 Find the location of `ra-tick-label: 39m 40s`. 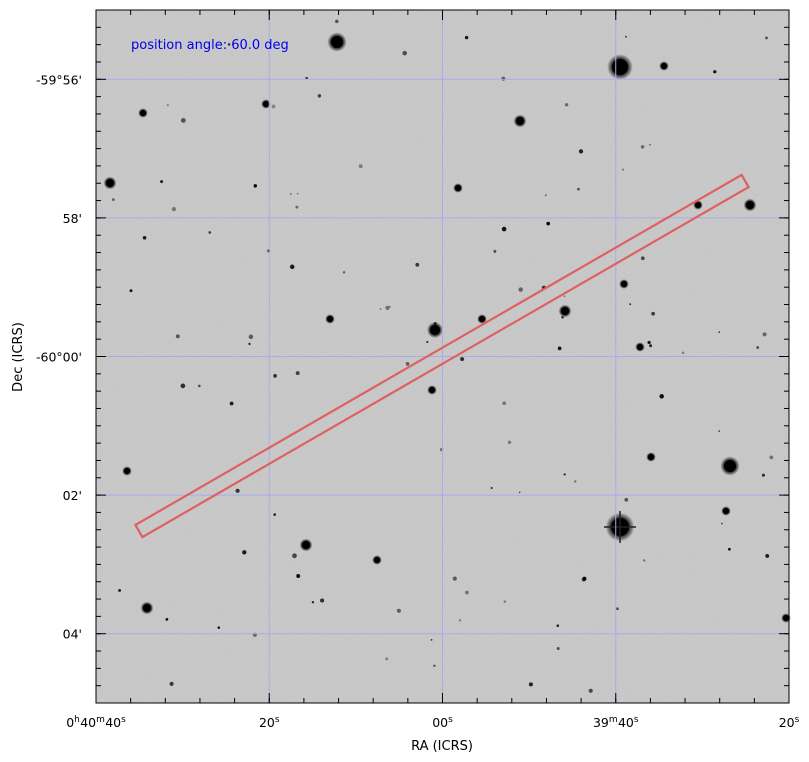

ra-tick-label: 39m 40s is located at coordinates (616, 722).